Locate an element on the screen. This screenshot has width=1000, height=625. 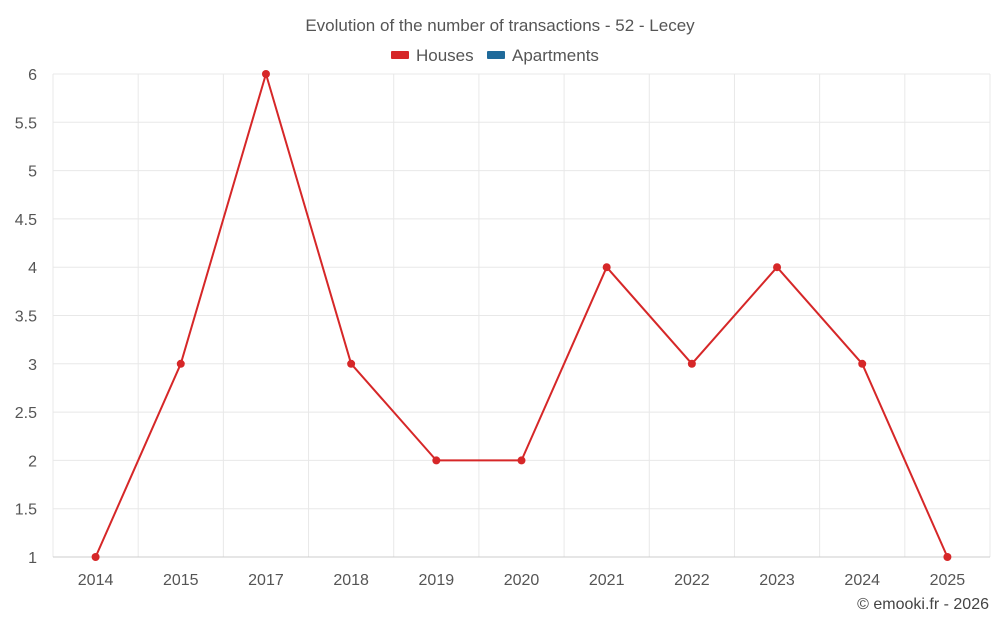
y-tick-label: 5 is located at coordinates (32, 172).